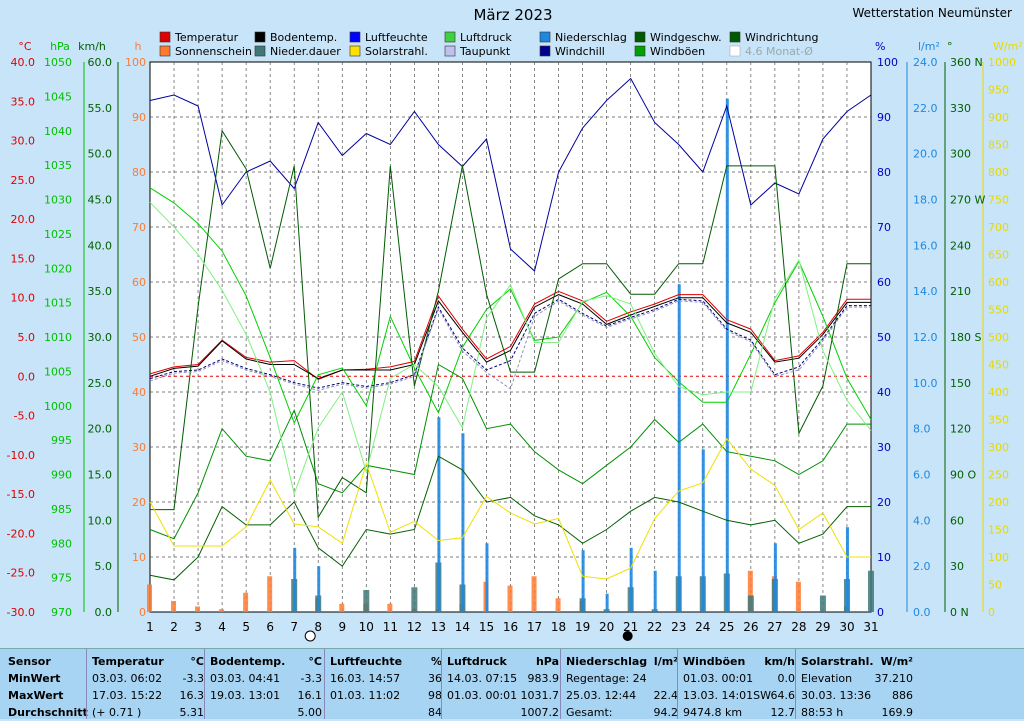  Describe the element at coordinates (666, 712) in the screenshot. I see `stat-value: 94.2` at that location.